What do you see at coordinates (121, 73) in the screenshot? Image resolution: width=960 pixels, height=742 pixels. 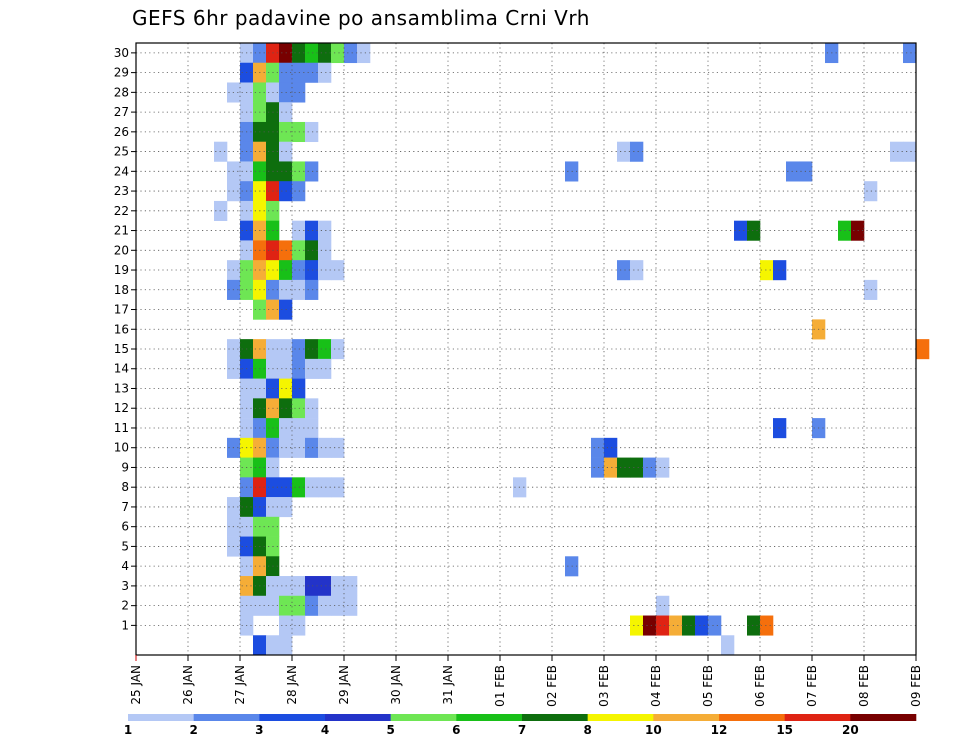 I see `y-tick-label: 29` at bounding box center [121, 73].